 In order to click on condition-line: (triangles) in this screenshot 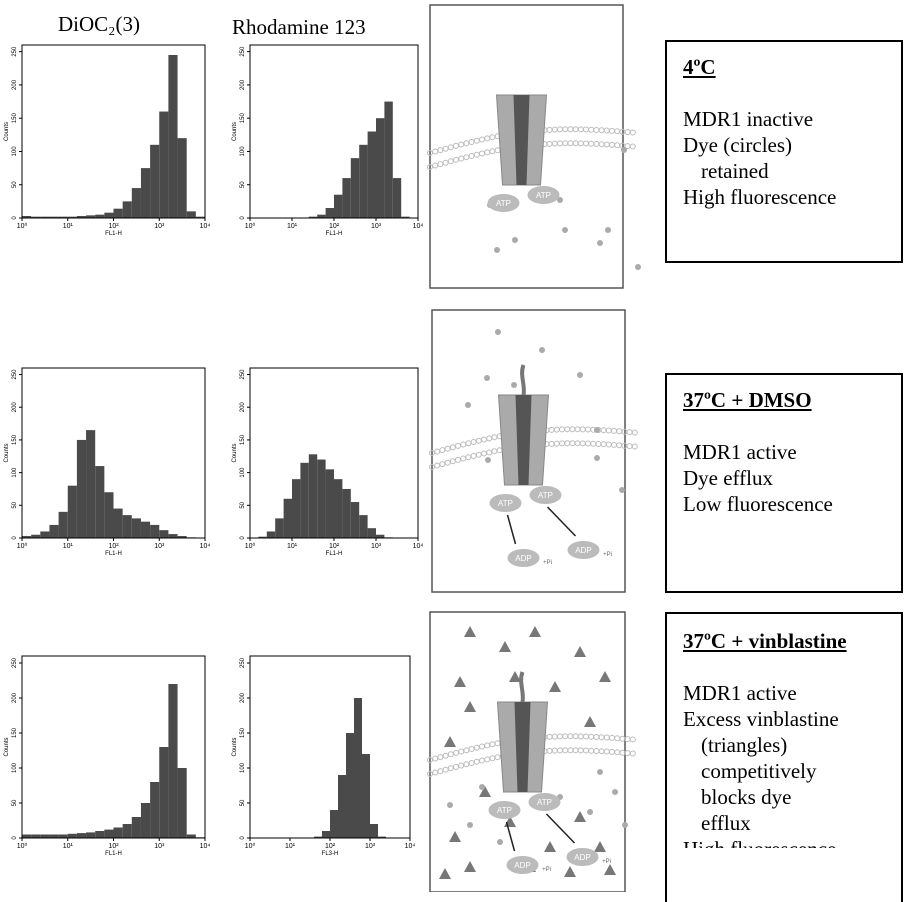, I will do `click(744, 745)`.